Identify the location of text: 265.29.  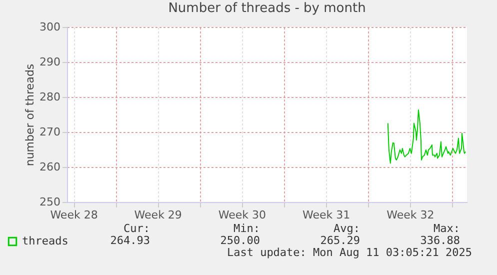
(340, 240).